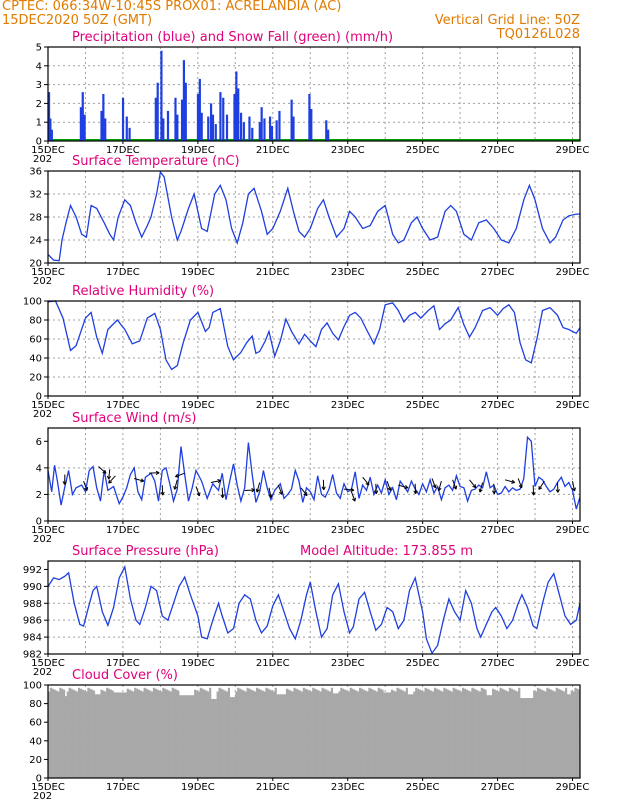 The width and height of the screenshot is (618, 800). Describe the element at coordinates (39, 123) in the screenshot. I see `y-tick-label: 1` at that location.